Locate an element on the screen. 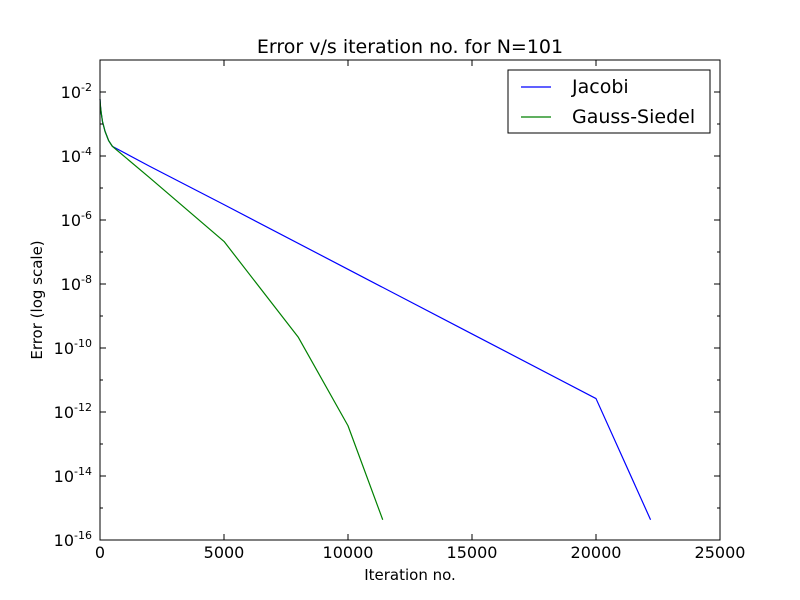 The height and width of the screenshot is (600, 800). y-tick-exponent: -8 is located at coordinates (86, 279).